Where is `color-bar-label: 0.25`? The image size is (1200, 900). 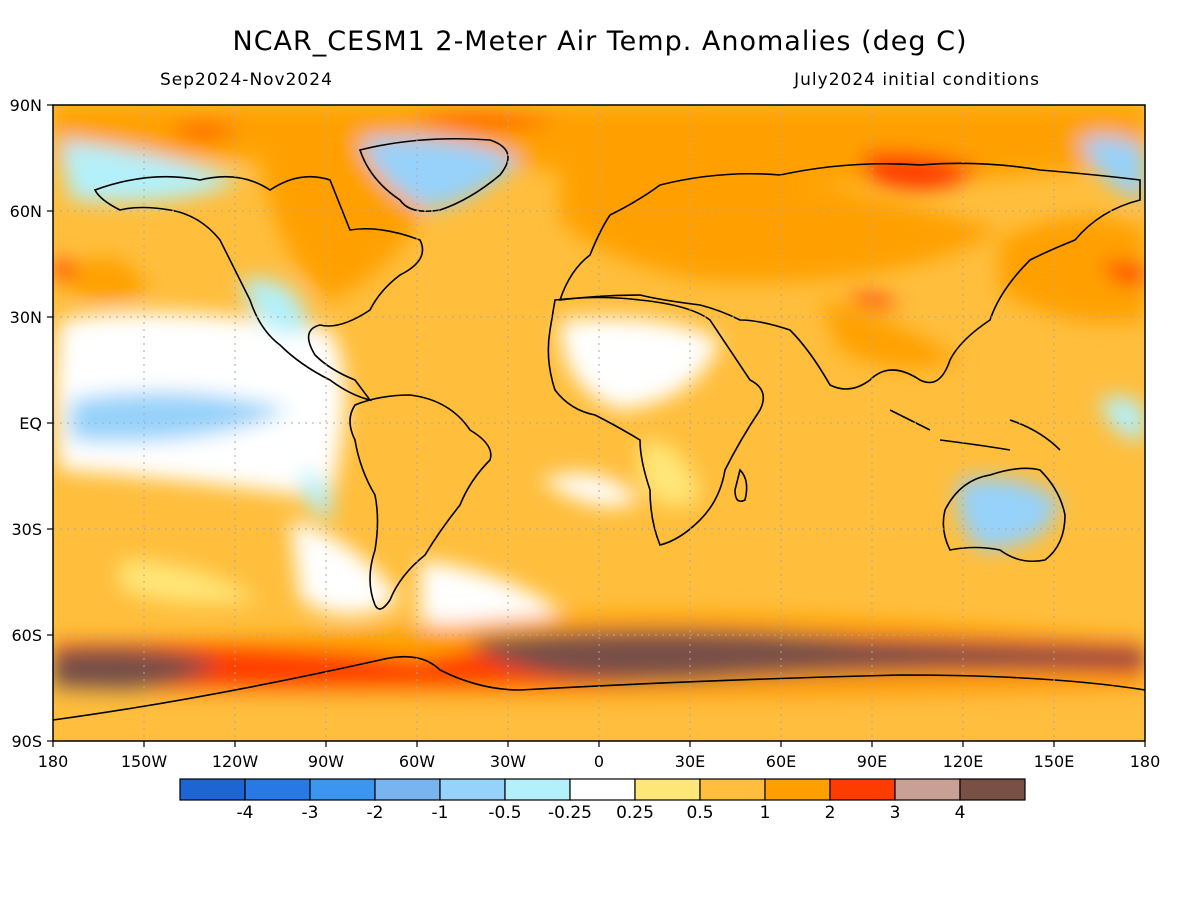 color-bar-label: 0.25 is located at coordinates (635, 813).